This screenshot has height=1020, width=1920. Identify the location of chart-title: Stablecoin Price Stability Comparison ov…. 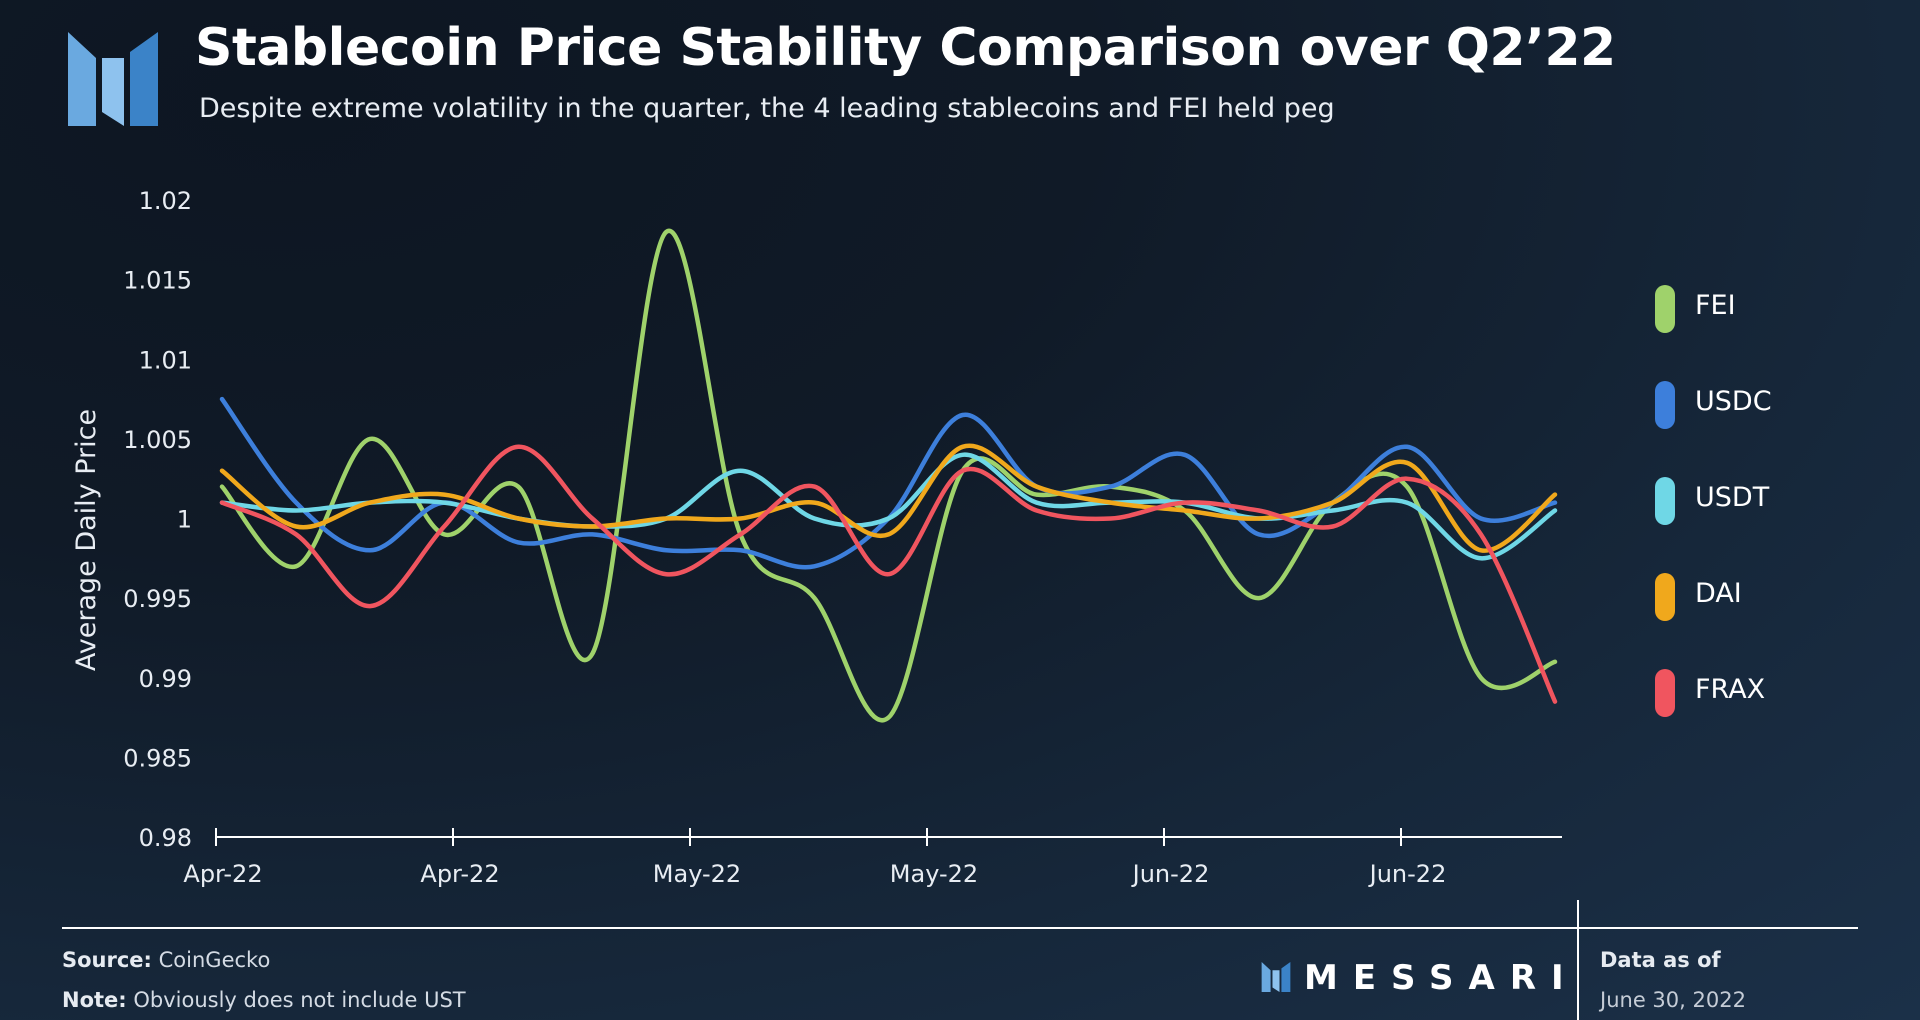
(905, 48).